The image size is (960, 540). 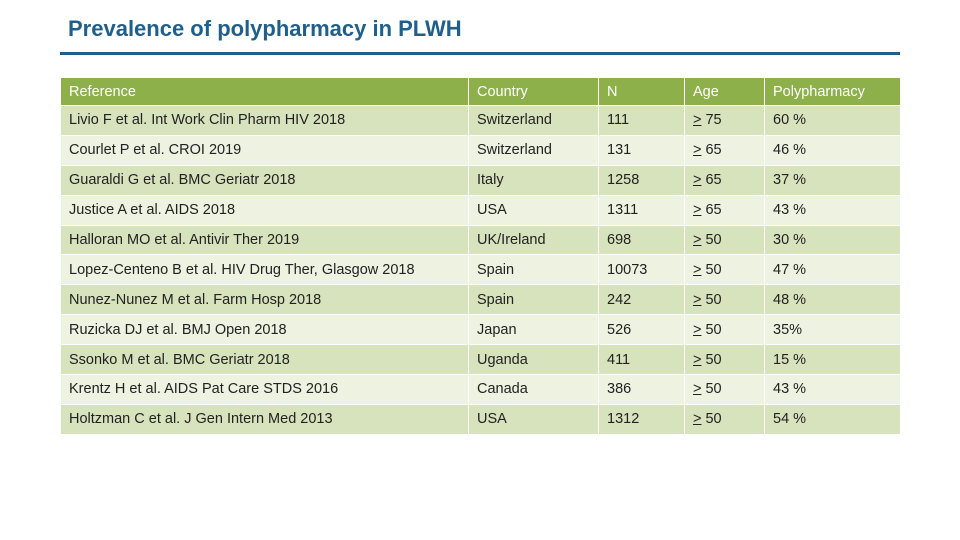 What do you see at coordinates (533, 240) in the screenshot?
I see `cell-country: UK/Ireland` at bounding box center [533, 240].